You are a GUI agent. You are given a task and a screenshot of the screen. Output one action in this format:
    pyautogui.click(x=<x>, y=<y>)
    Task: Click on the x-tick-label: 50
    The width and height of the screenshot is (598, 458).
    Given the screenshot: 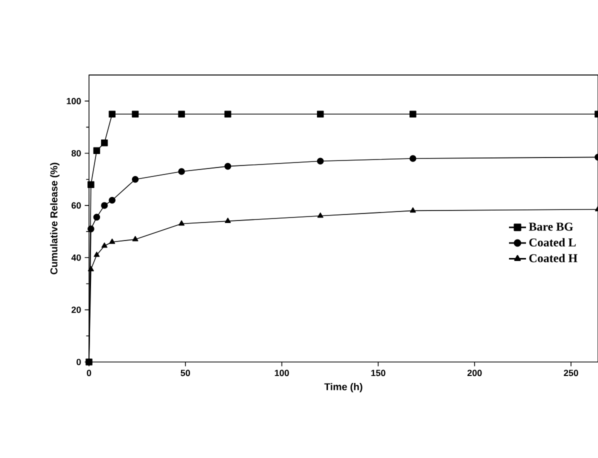 What is the action you would take?
    pyautogui.click(x=185, y=373)
    